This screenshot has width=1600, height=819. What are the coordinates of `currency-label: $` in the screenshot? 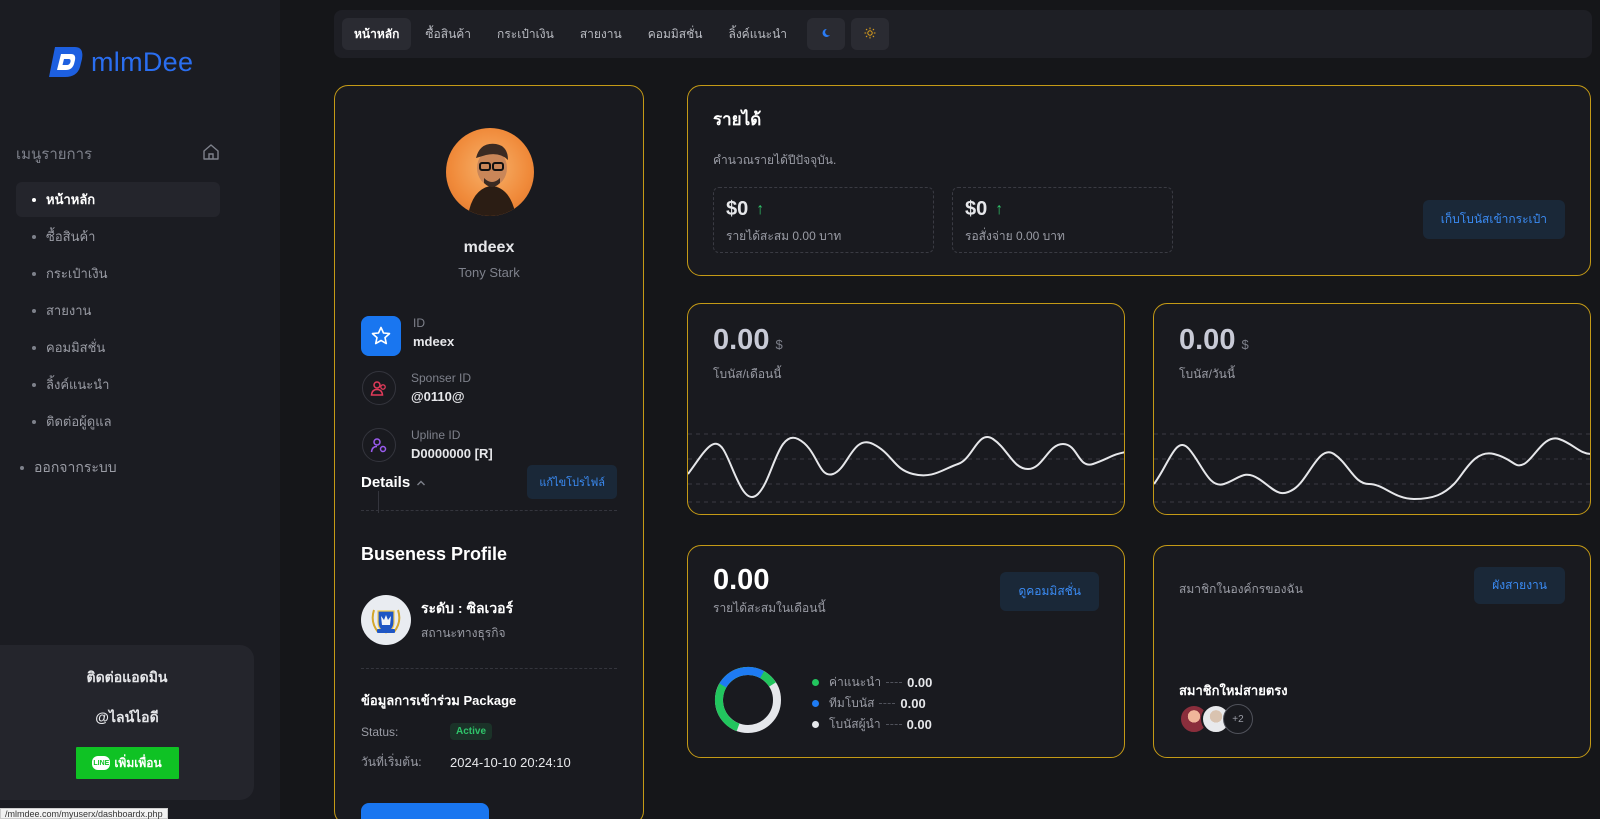 It's located at (1245, 344).